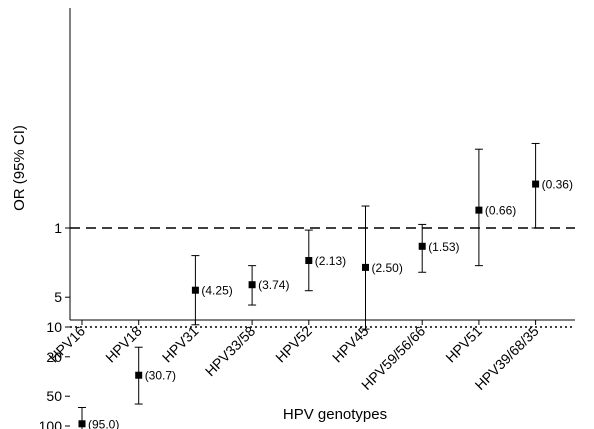 This screenshot has width=594, height=429. Describe the element at coordinates (443, 247) in the screenshot. I see `value-label: (1.53)` at that location.